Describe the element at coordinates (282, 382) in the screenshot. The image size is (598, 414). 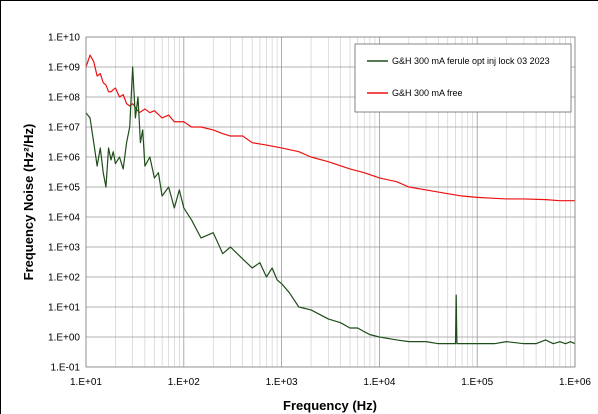
I see `x-tick-label: 1.E+03` at that location.